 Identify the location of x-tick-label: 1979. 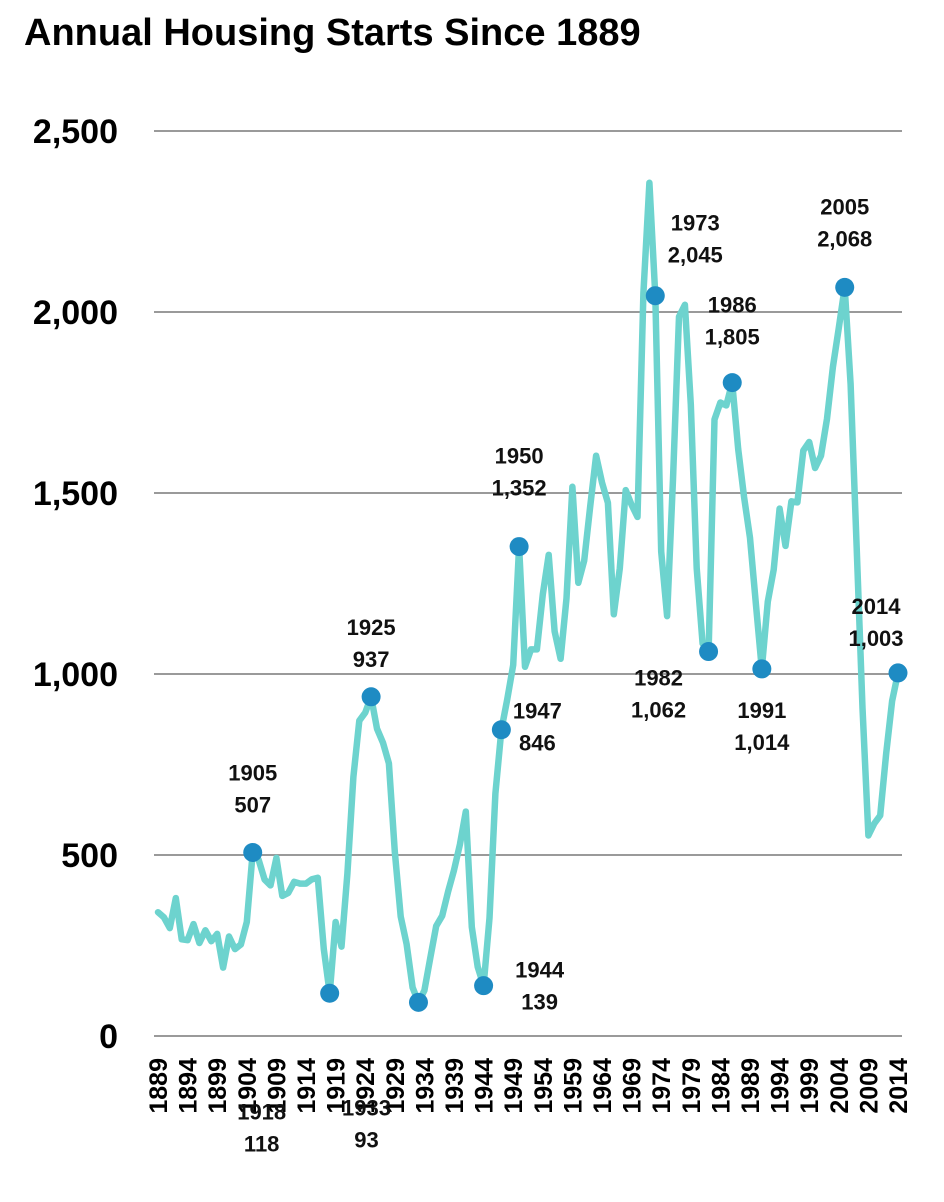
(692, 1086).